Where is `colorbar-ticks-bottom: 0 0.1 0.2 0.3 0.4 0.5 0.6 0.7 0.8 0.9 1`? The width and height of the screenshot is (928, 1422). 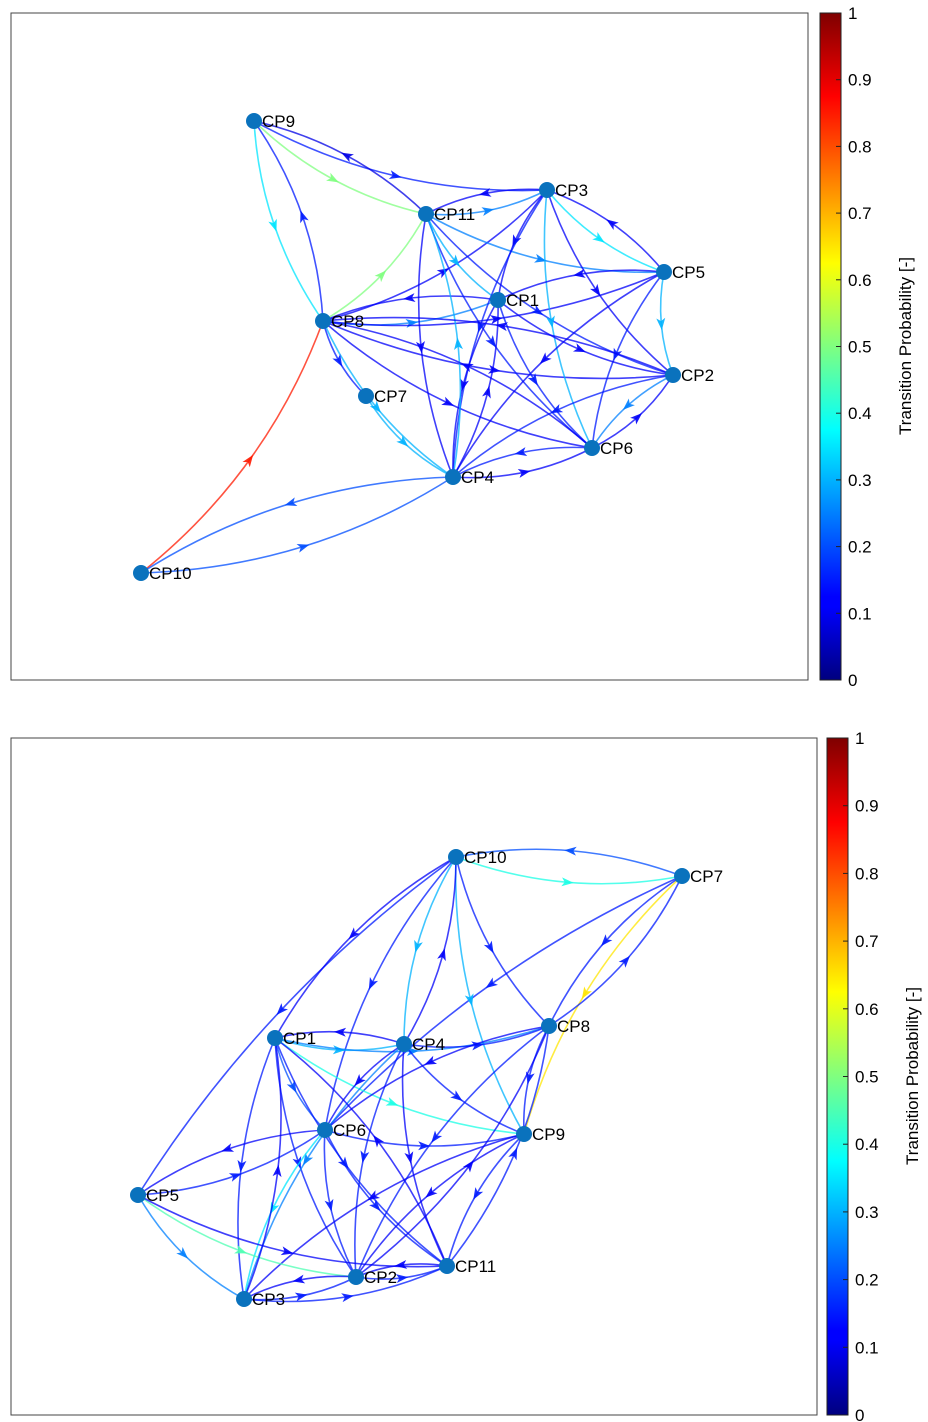
colorbar-ticks-bottom: 0 0.1 0.2 0.3 0.4 0.5 0.6 0.7 0.8 0.9 1 is located at coordinates (861, 1075).